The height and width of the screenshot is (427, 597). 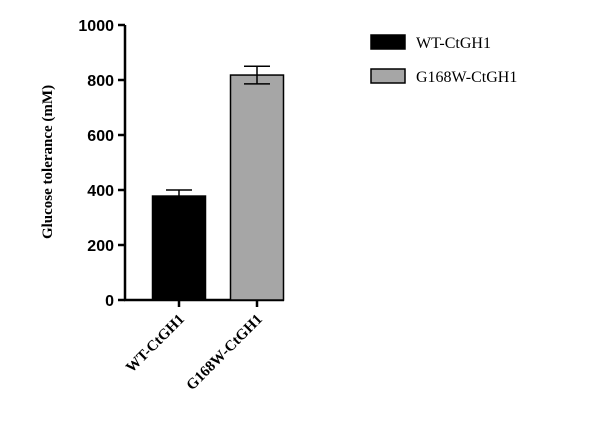 What do you see at coordinates (218, 183) in the screenshot?
I see `bars-group` at bounding box center [218, 183].